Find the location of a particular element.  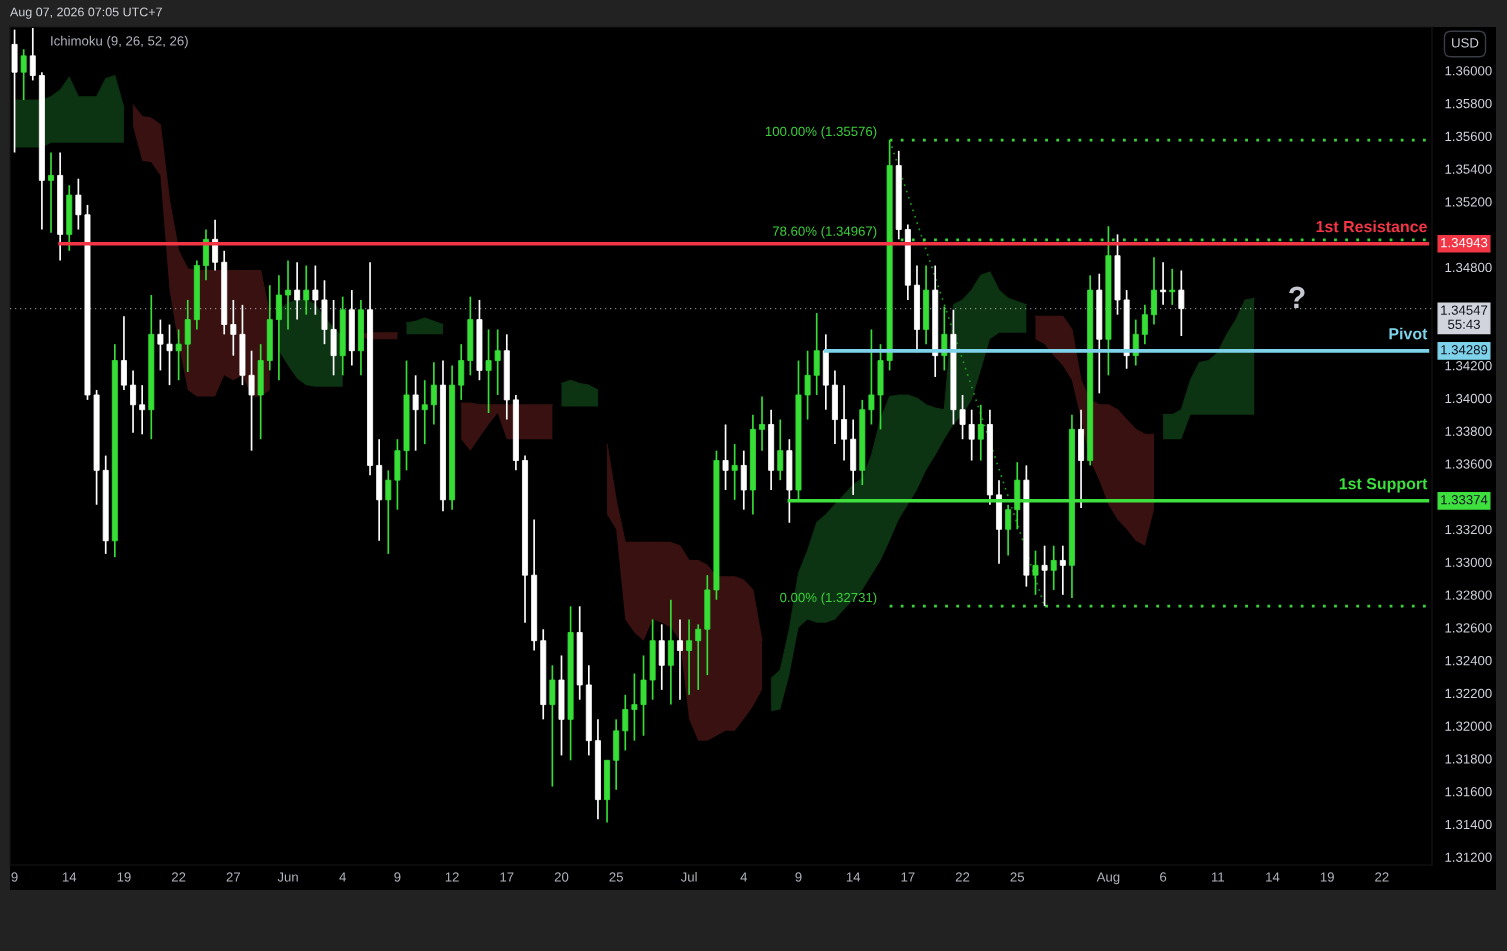

series-label: 0.00% (1.32731) is located at coordinates (828, 598).